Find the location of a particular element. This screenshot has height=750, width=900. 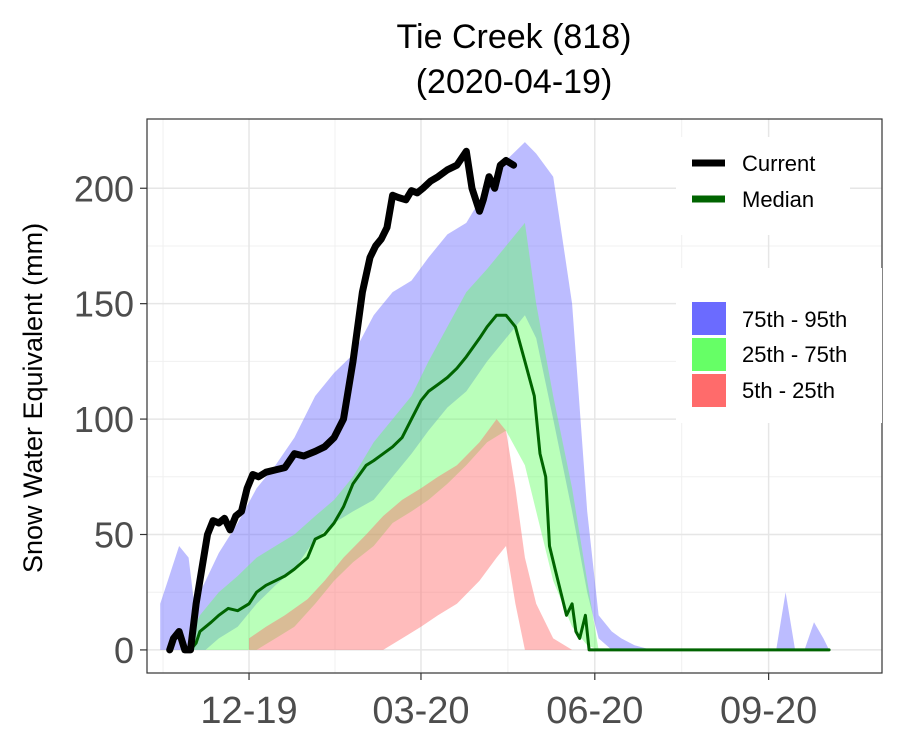

y-axis-ticks: 0 50 100 150 200 is located at coordinates (110, 419).